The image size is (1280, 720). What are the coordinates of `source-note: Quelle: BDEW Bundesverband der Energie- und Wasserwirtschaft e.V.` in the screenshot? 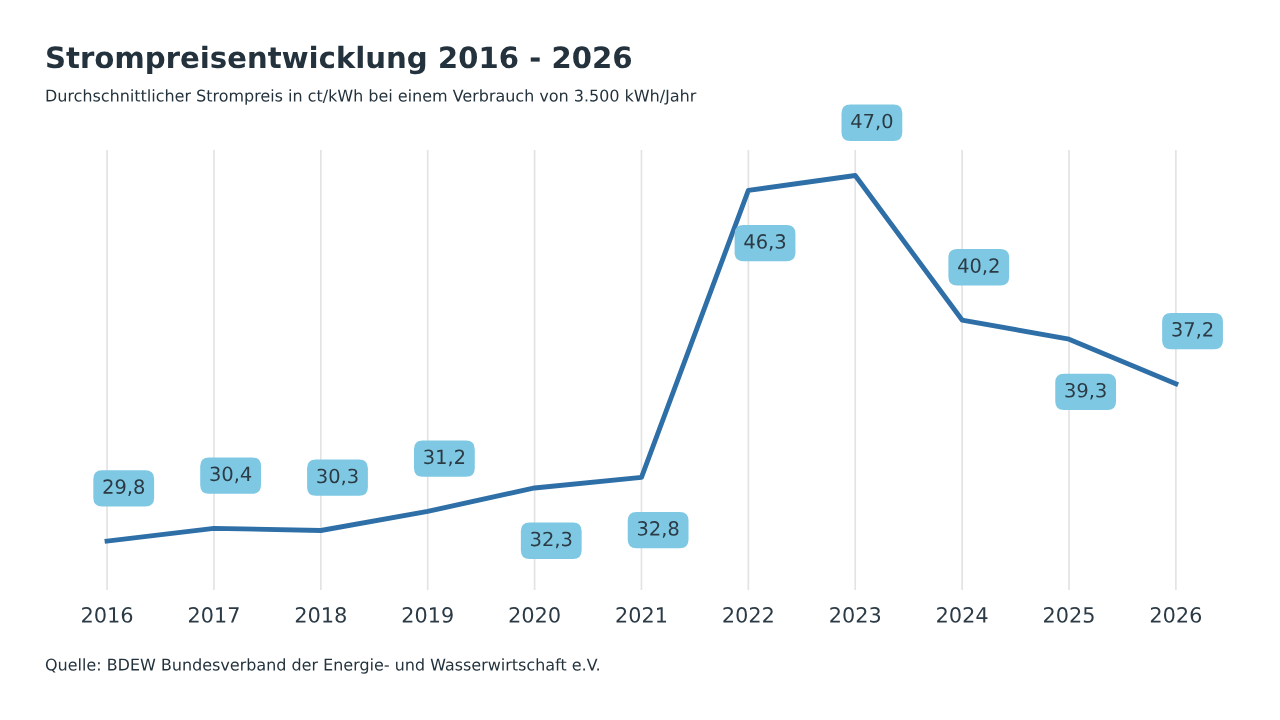 It's located at (322, 666).